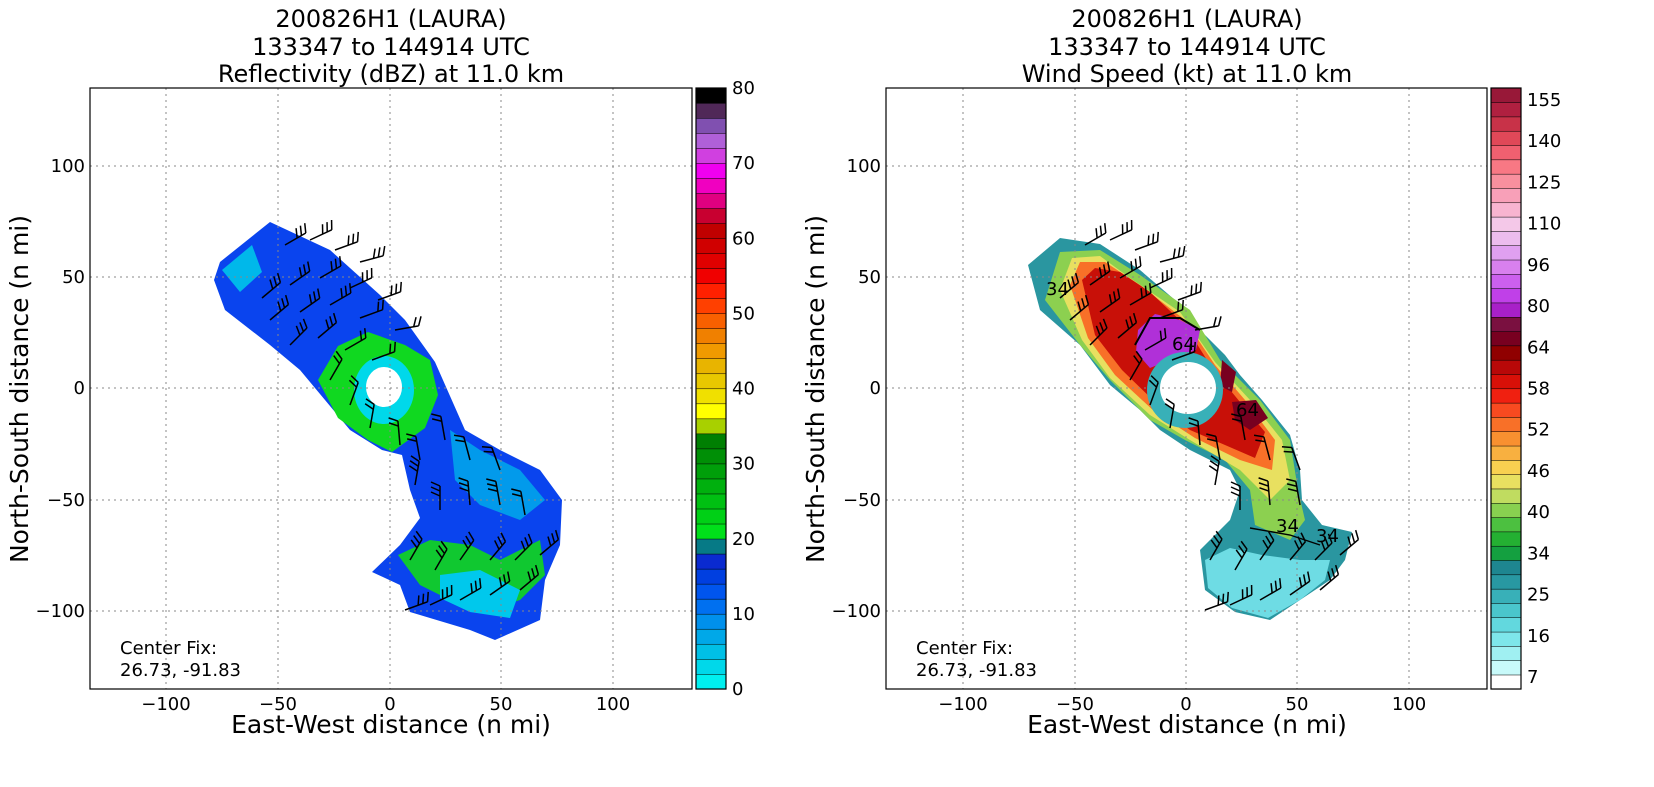 The width and height of the screenshot is (1654, 787). What do you see at coordinates (1538, 430) in the screenshot?
I see `colorbar-tick-label: 52` at bounding box center [1538, 430].